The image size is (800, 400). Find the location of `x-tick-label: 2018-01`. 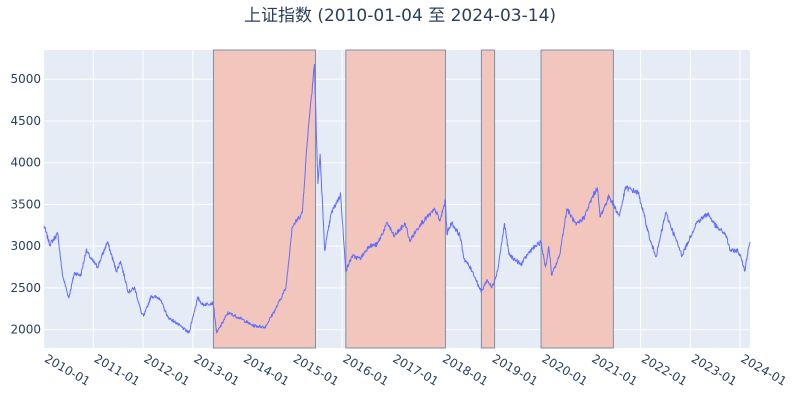

x-tick-label: 2018-01 is located at coordinates (465, 369).